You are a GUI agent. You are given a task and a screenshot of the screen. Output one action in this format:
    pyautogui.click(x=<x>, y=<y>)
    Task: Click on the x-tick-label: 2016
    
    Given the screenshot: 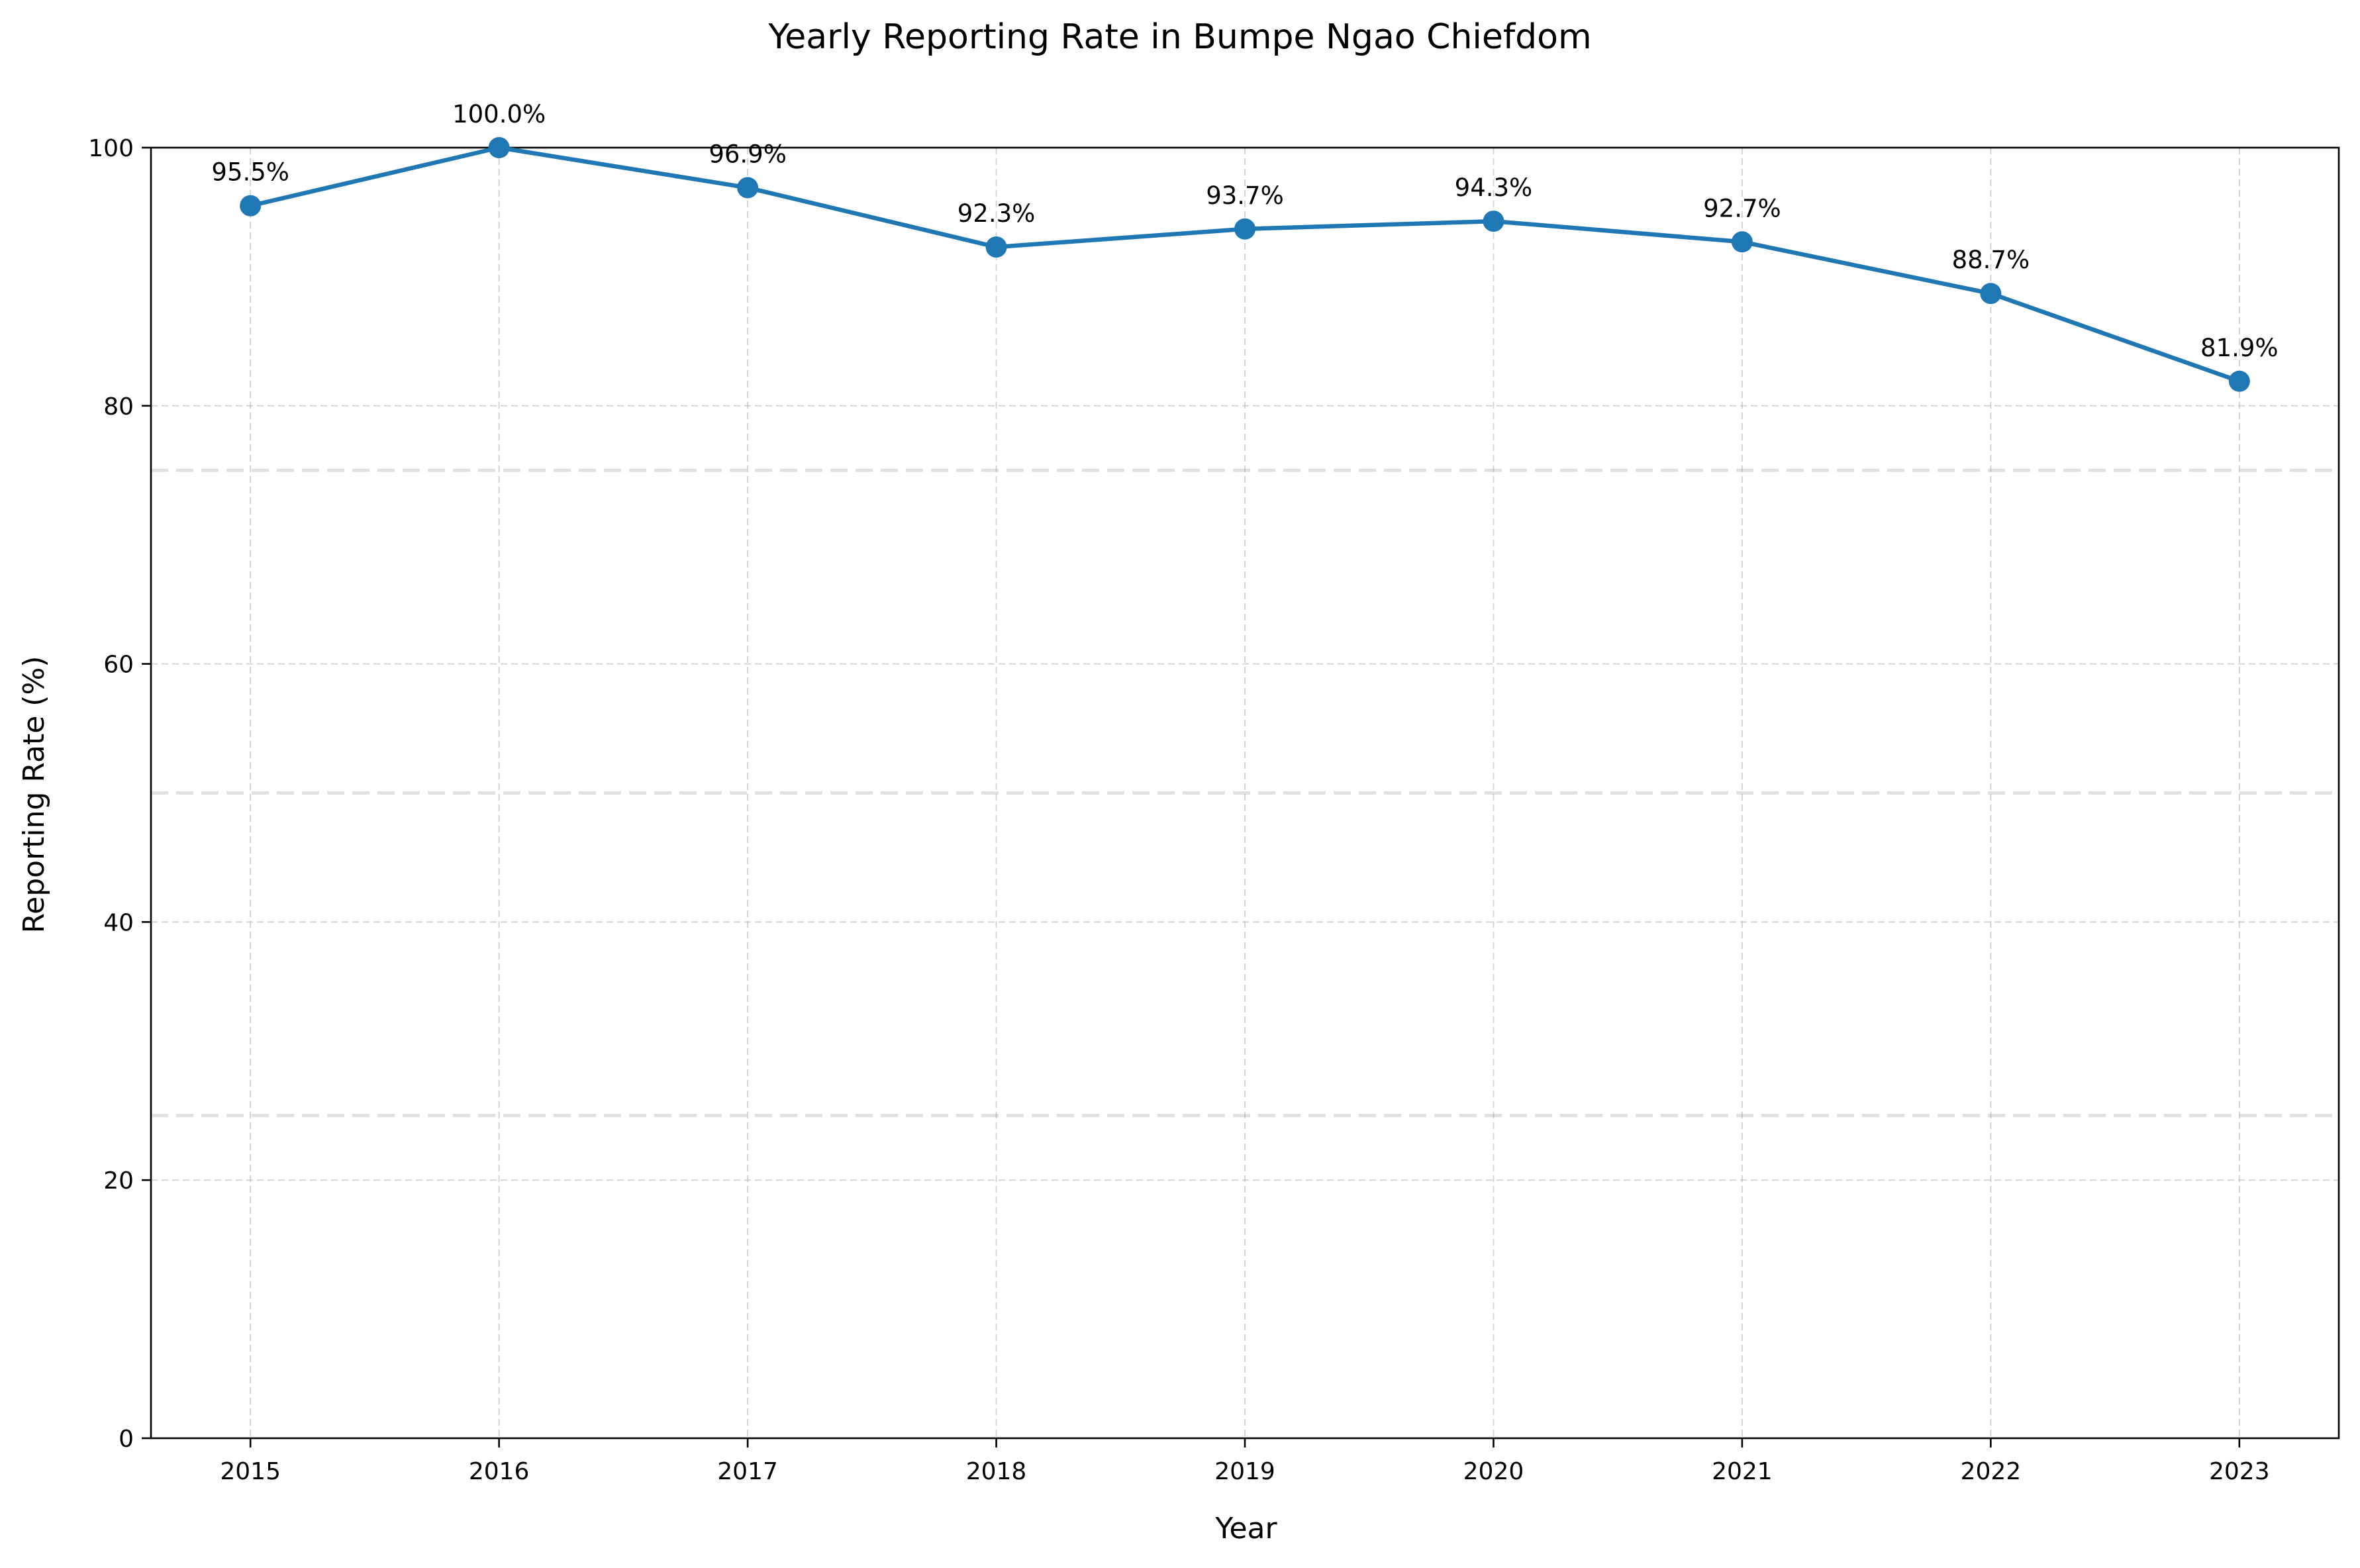 What is the action you would take?
    pyautogui.click(x=500, y=1471)
    